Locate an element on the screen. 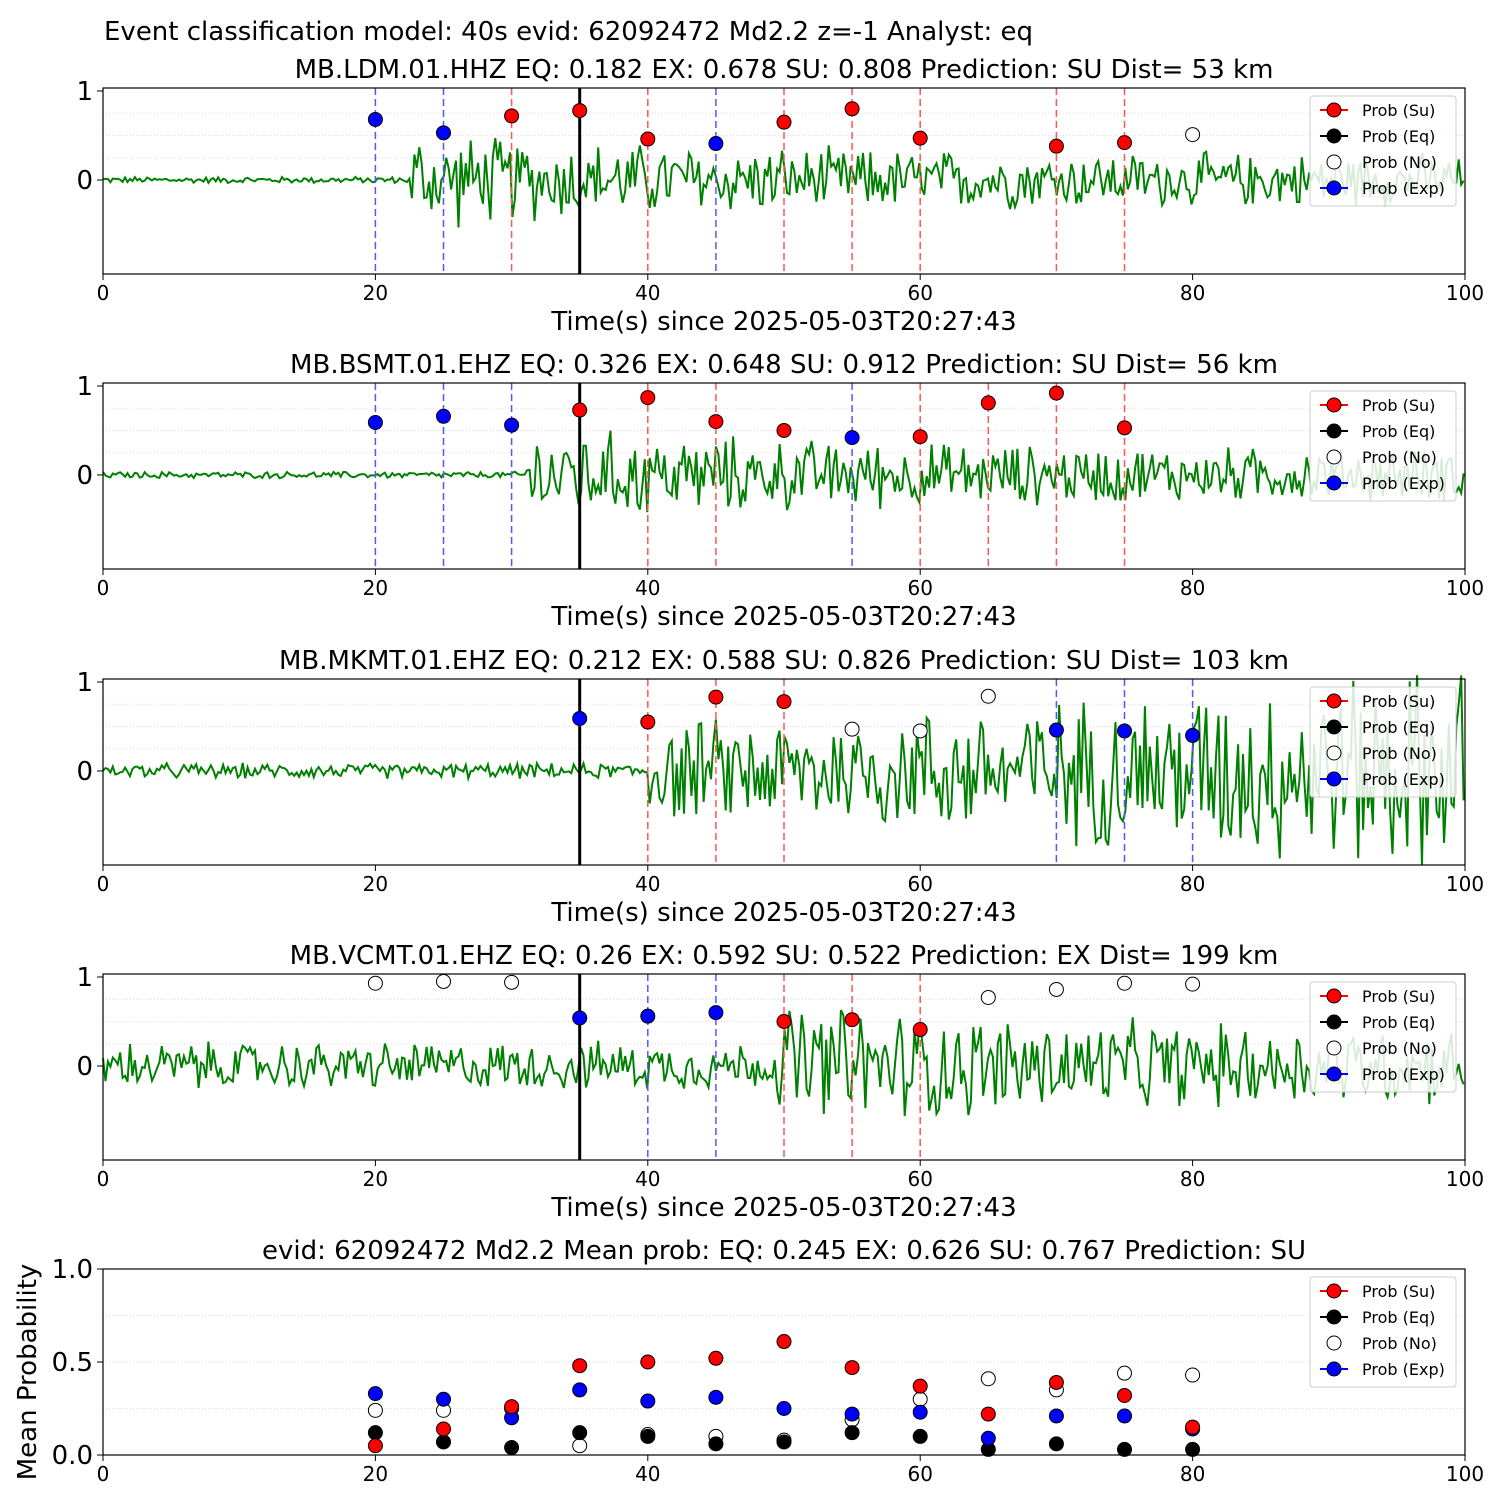 Image resolution: width=1500 pixels, height=1500 pixels. y-tick-label: 0.0 is located at coordinates (72, 1456).